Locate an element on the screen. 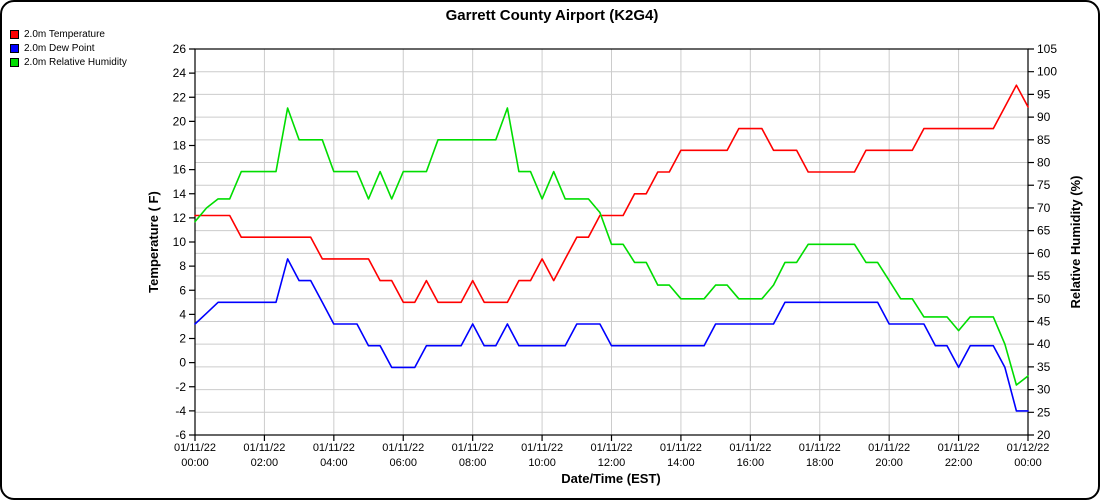 This screenshot has width=1100, height=500. legend-label-dew-point: 2.0m Dew Point is located at coordinates (59, 48).